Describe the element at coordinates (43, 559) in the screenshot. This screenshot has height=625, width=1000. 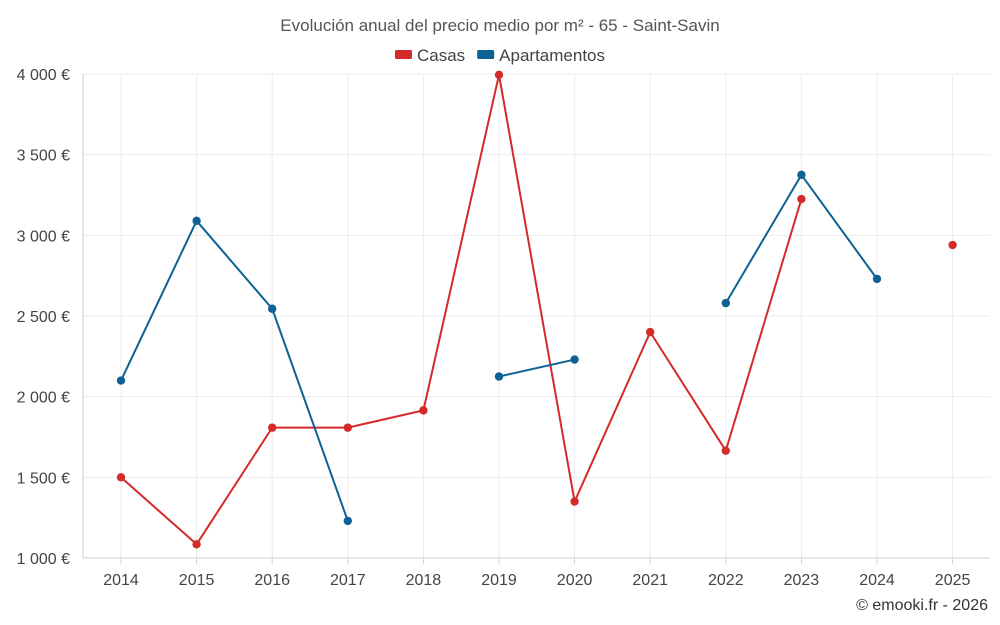
I see `y-tick-label: 1 000 €` at that location.